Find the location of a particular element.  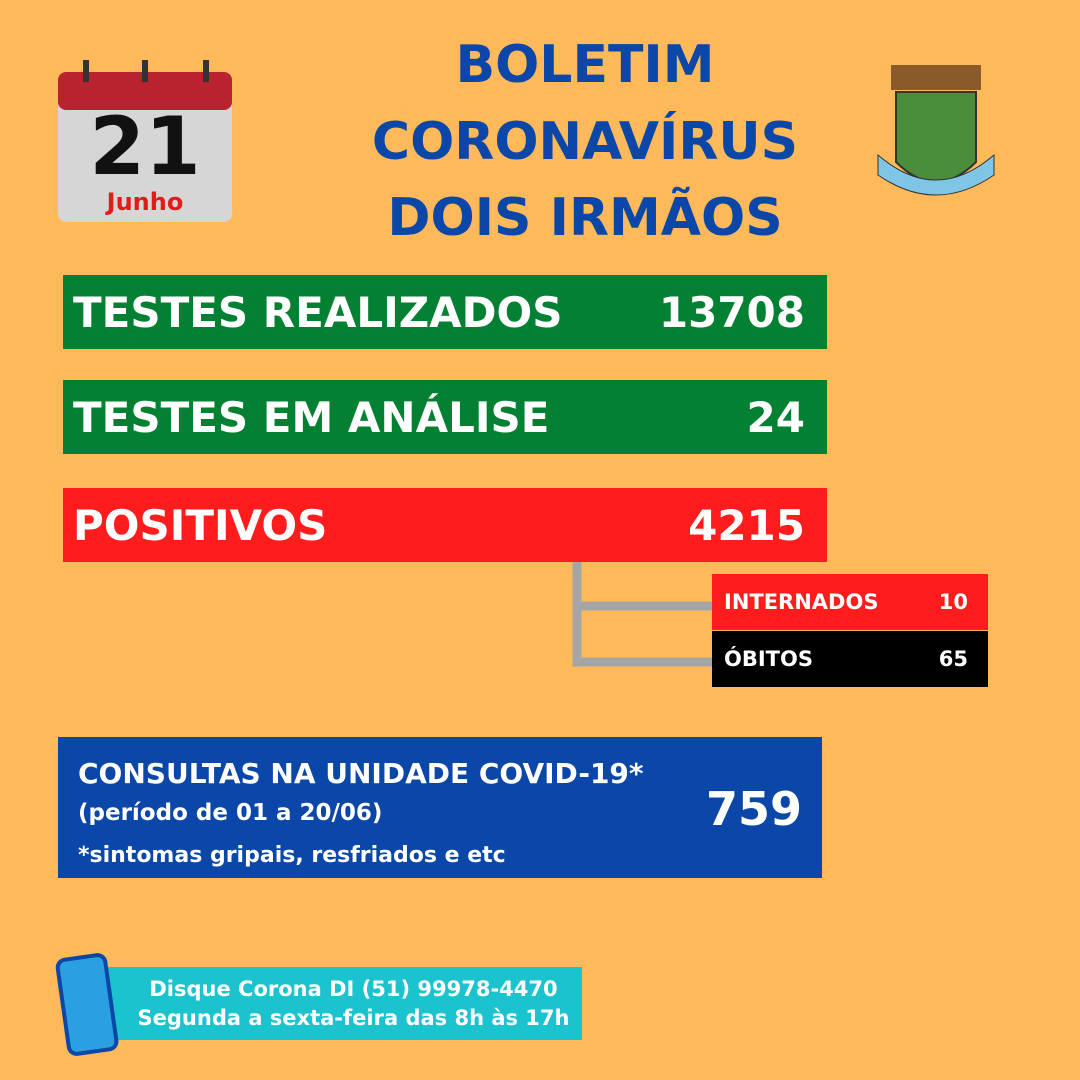

contact-line: Segunda a sexta-feira das 8h às 17h is located at coordinates (353, 1018).